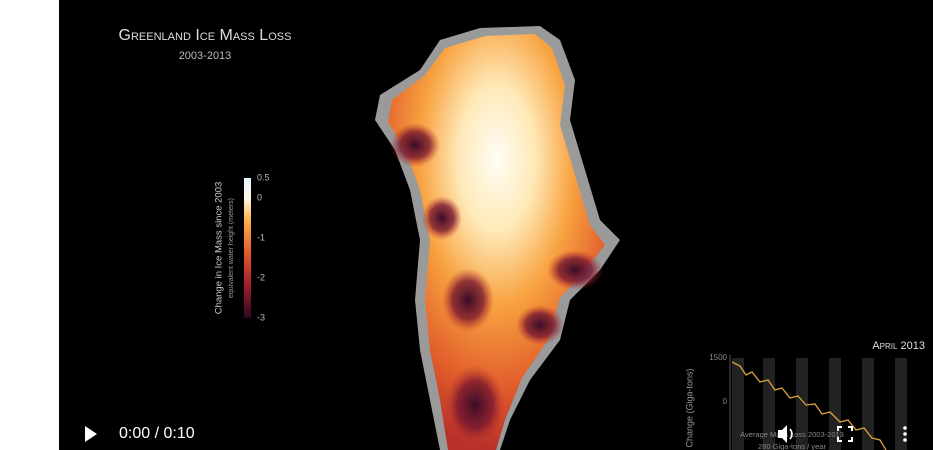 The image size is (933, 450). Describe the element at coordinates (725, 401) in the screenshot. I see `inset-tick: 0` at that location.